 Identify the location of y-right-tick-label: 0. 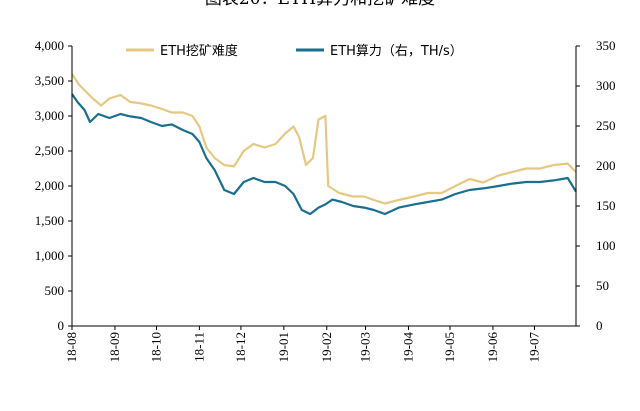
(599, 325).